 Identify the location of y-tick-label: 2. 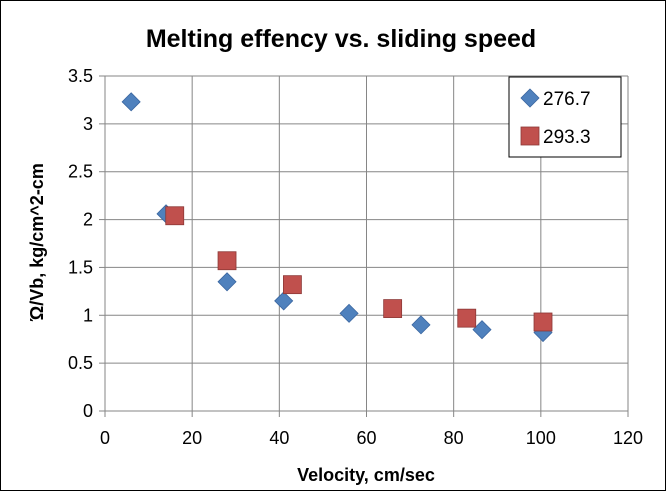
(88, 220).